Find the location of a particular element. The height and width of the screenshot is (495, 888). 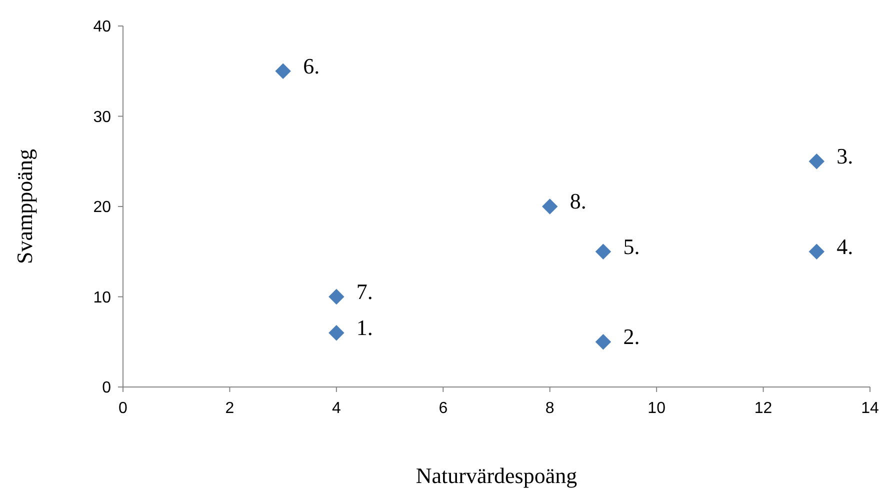

y-tick-label: 10 is located at coordinates (102, 297).